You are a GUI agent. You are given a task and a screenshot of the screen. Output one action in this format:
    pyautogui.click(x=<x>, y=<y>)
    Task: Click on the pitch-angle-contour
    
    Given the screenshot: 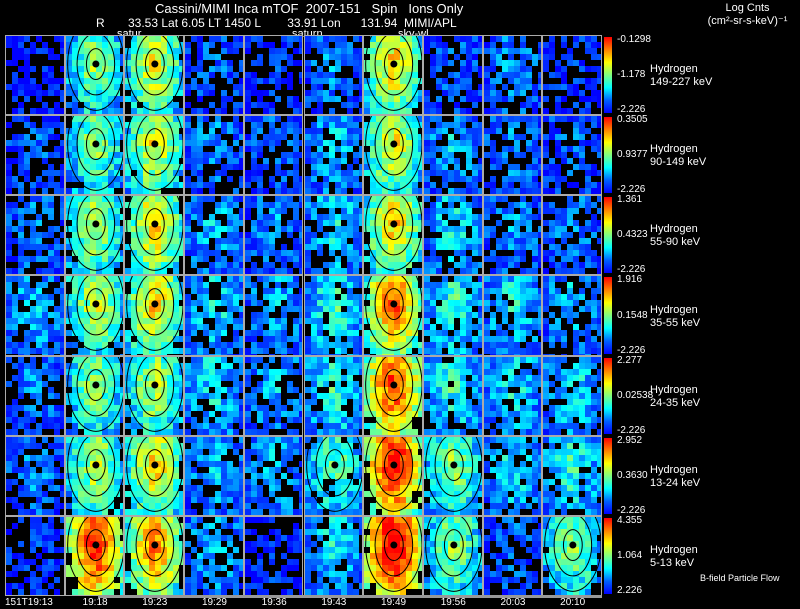 What is the action you would take?
    pyautogui.click(x=155, y=394)
    